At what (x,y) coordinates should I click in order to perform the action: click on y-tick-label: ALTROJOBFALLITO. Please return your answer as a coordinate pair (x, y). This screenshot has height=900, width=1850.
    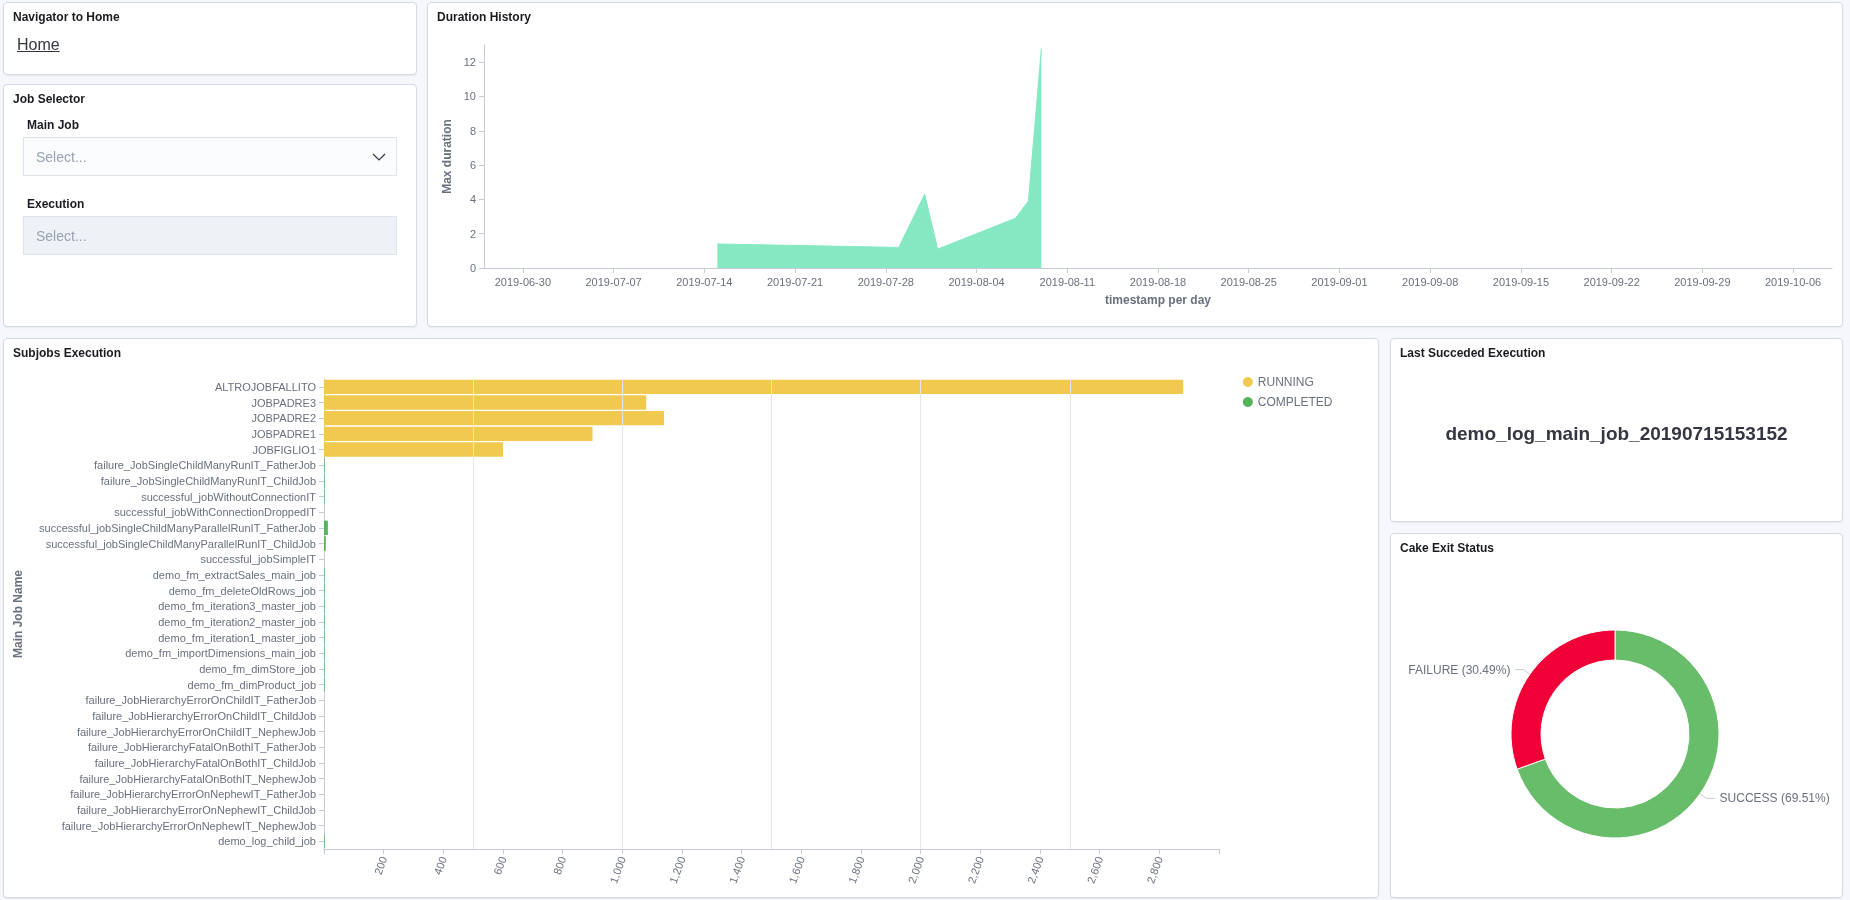
    Looking at the image, I should click on (265, 386).